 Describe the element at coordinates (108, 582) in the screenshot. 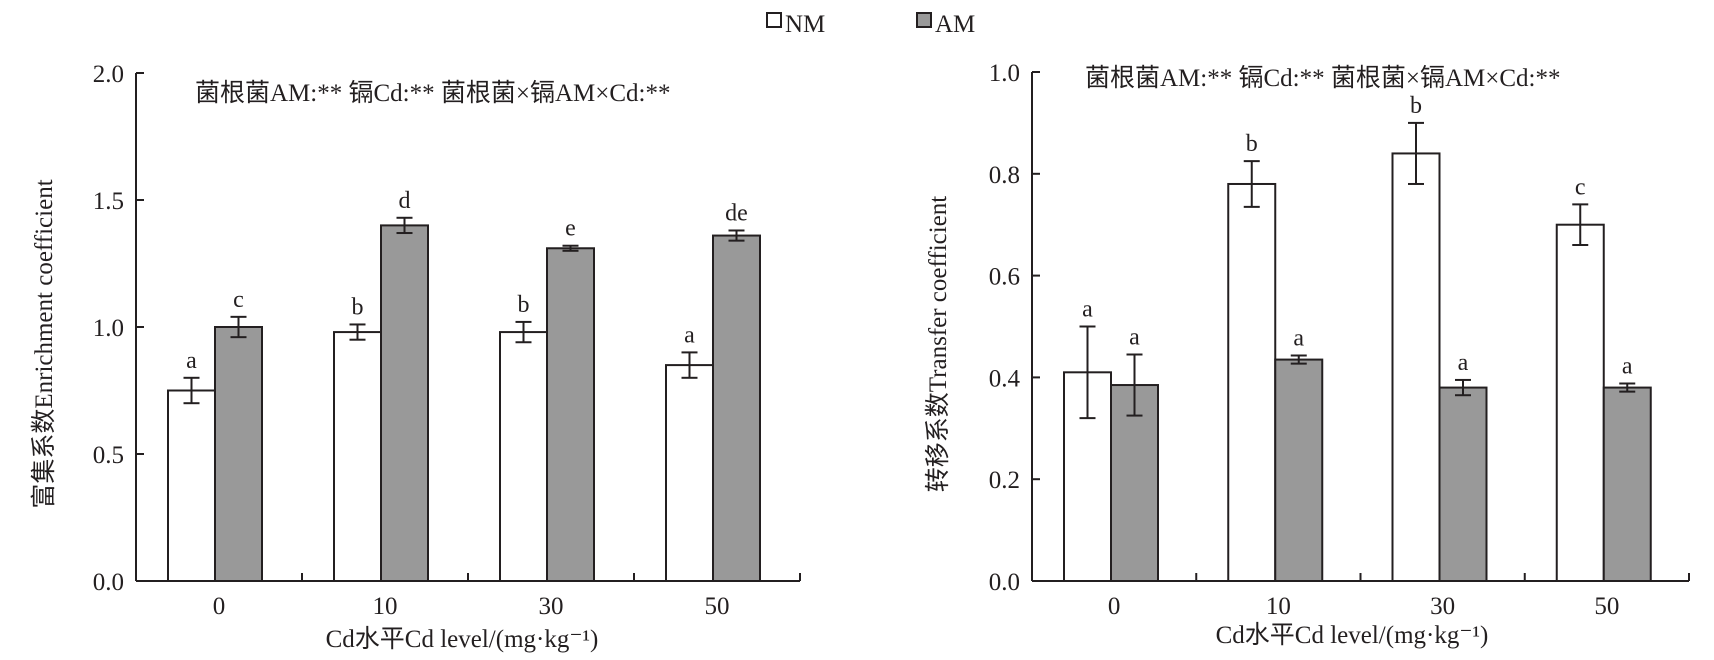

I see `enrichment-y-tick-label: 0.0` at that location.